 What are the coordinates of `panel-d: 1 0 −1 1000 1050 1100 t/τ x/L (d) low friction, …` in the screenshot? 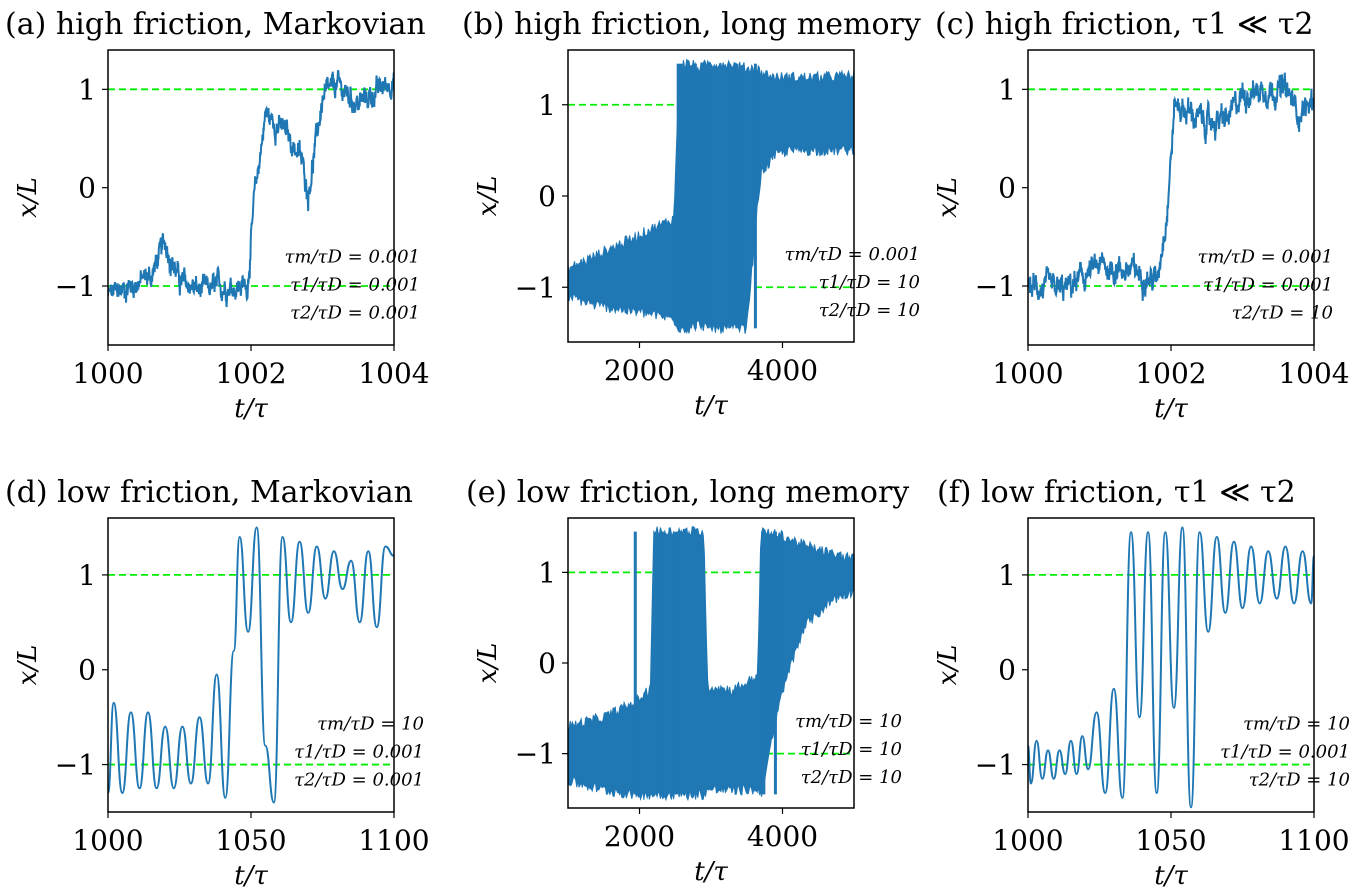 It's located at (217, 682).